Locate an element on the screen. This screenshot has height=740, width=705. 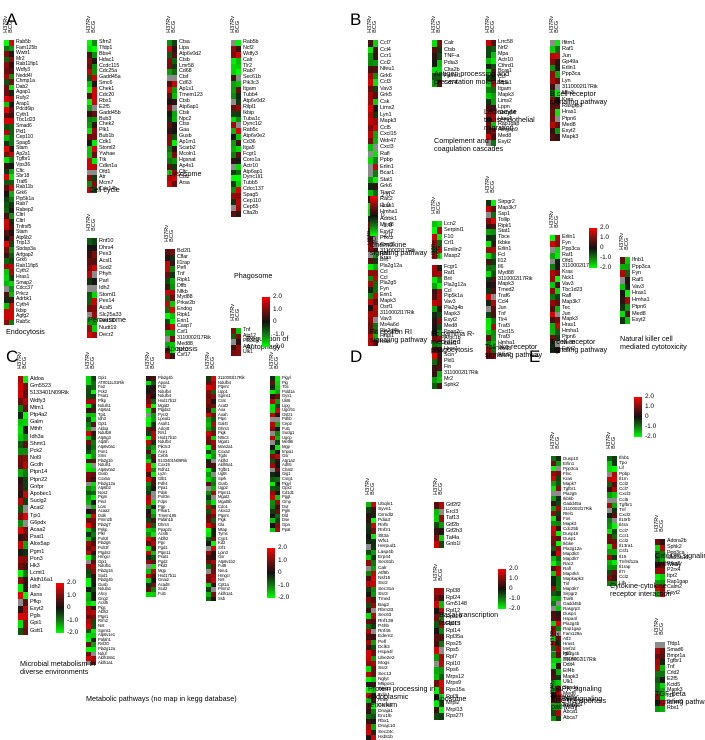
gene-label: Aldh2 is located at coordinates (163, 538).